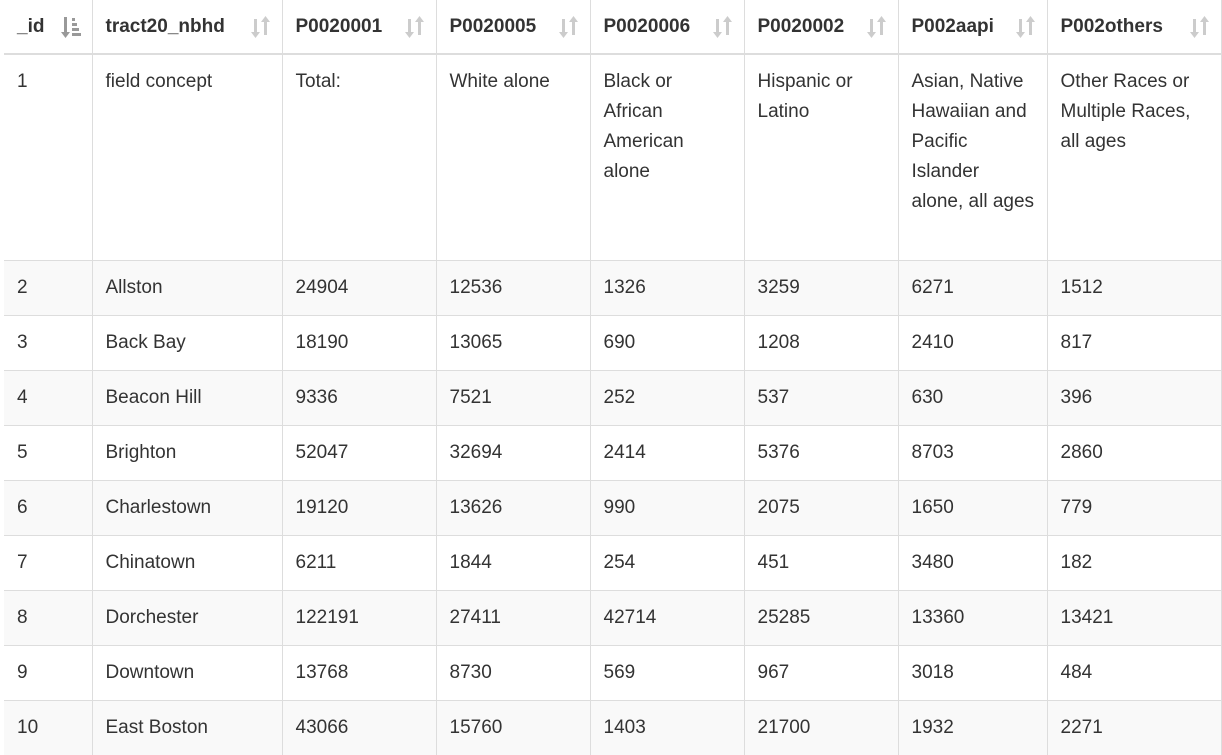 The width and height of the screenshot is (1222, 755). Describe the element at coordinates (647, 26) in the screenshot. I see `column-header-label: P0020006` at that location.